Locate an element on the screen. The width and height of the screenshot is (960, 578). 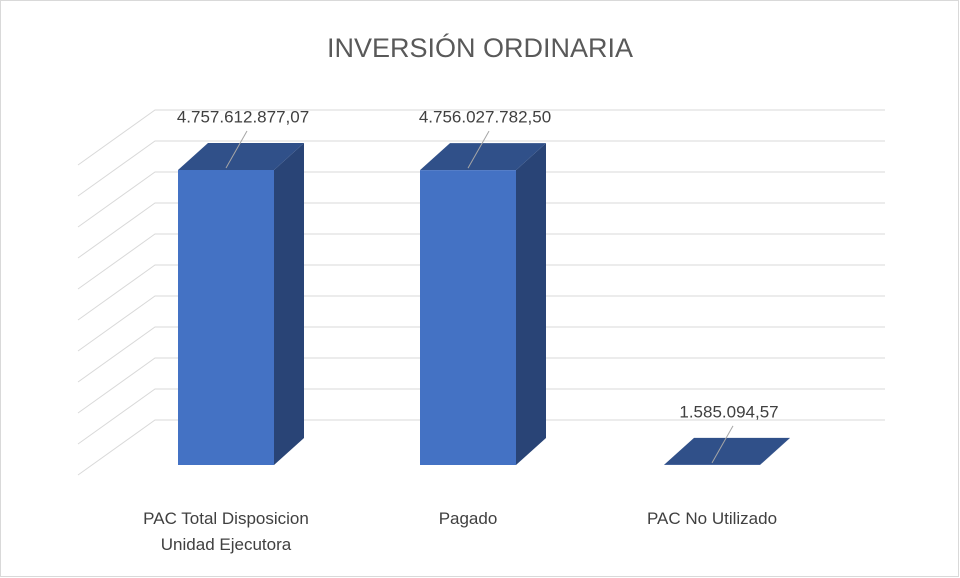
value-label: 1.585.094,57 is located at coordinates (728, 411).